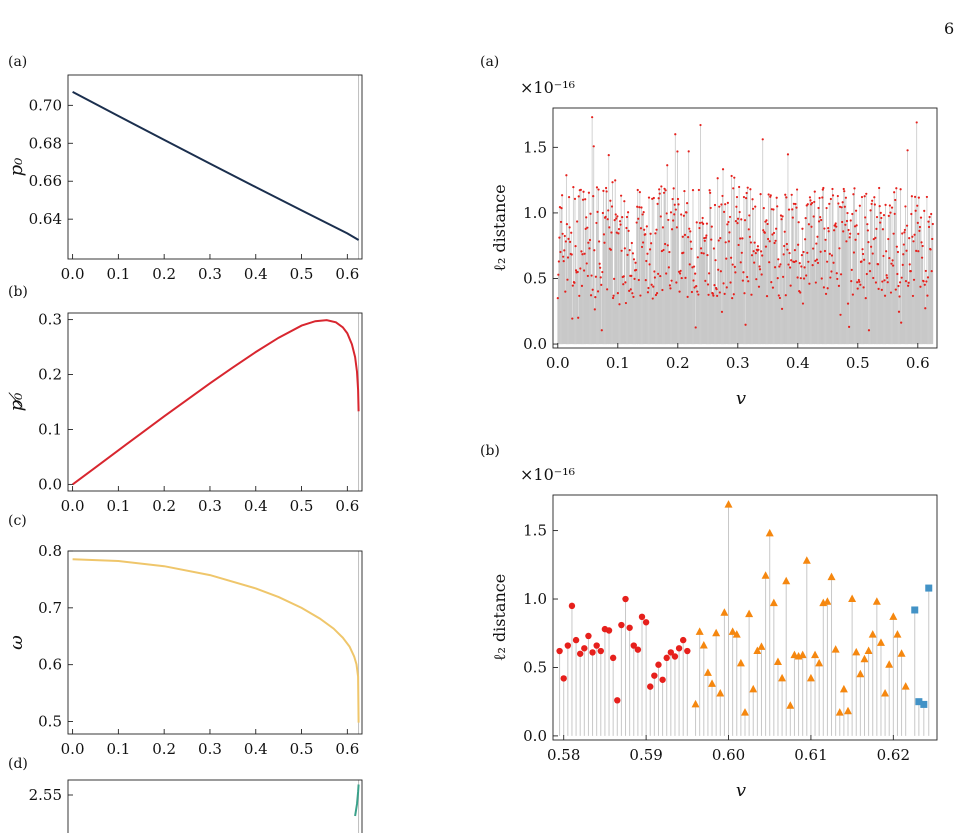  What do you see at coordinates (256, 749) in the screenshot?
I see `x-tick-label: 0.4` at bounding box center [256, 749].